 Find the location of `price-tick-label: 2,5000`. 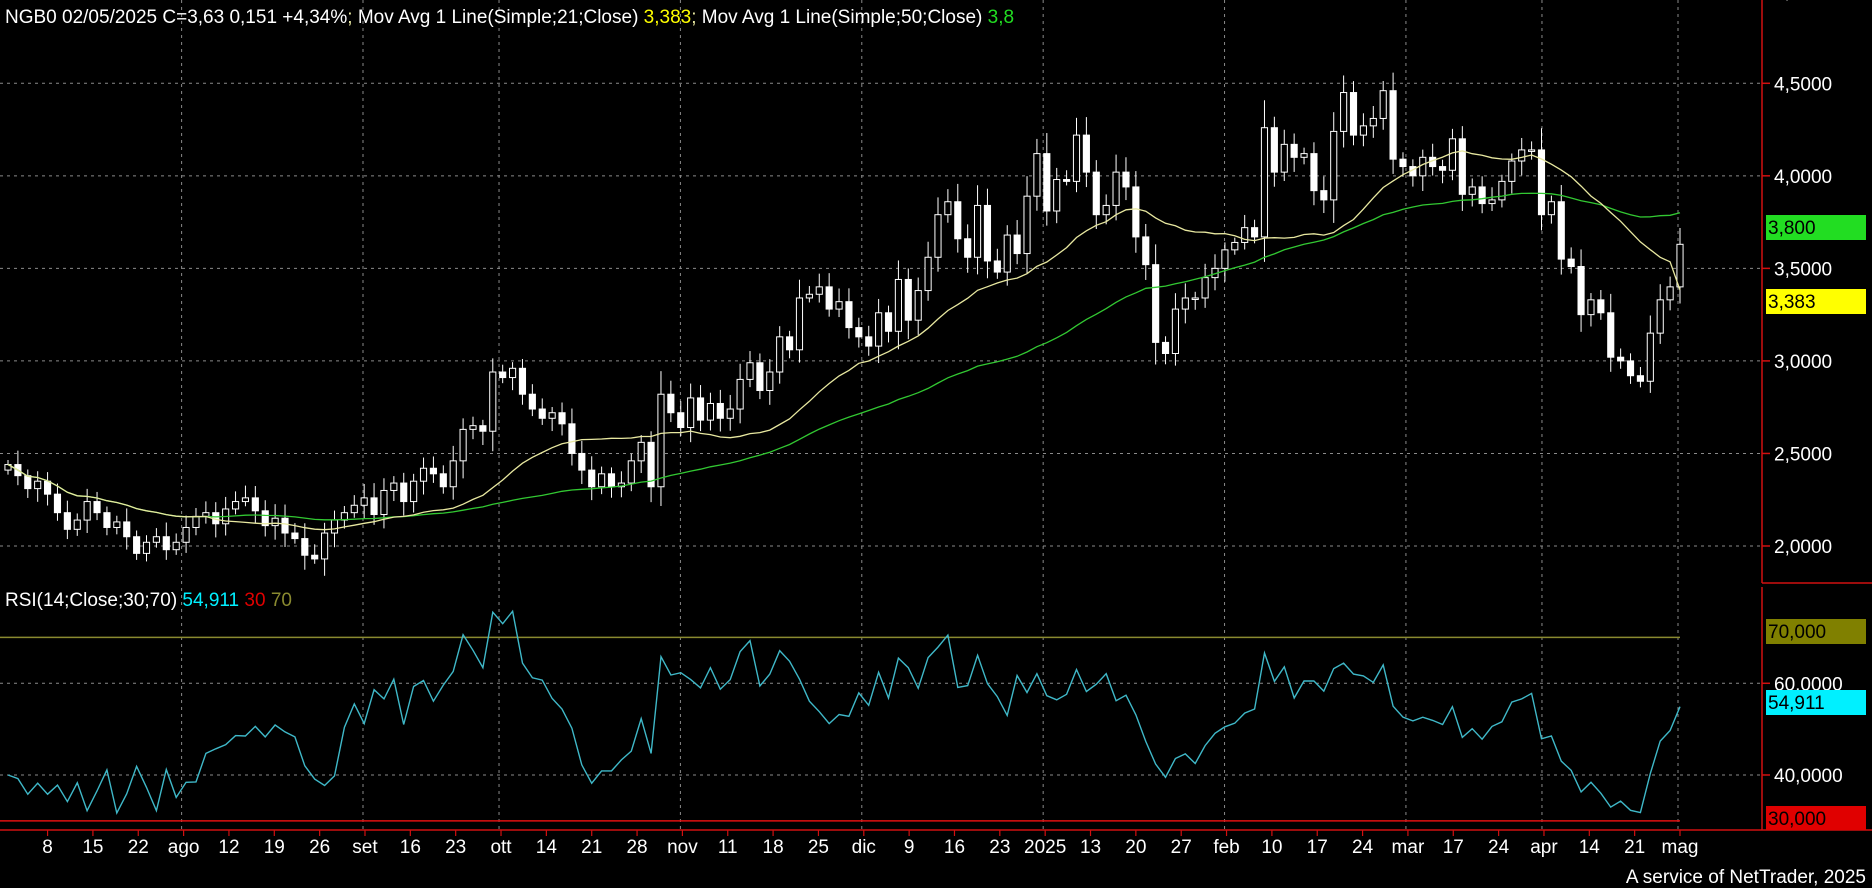

price-tick-label: 2,5000 is located at coordinates (1803, 454).